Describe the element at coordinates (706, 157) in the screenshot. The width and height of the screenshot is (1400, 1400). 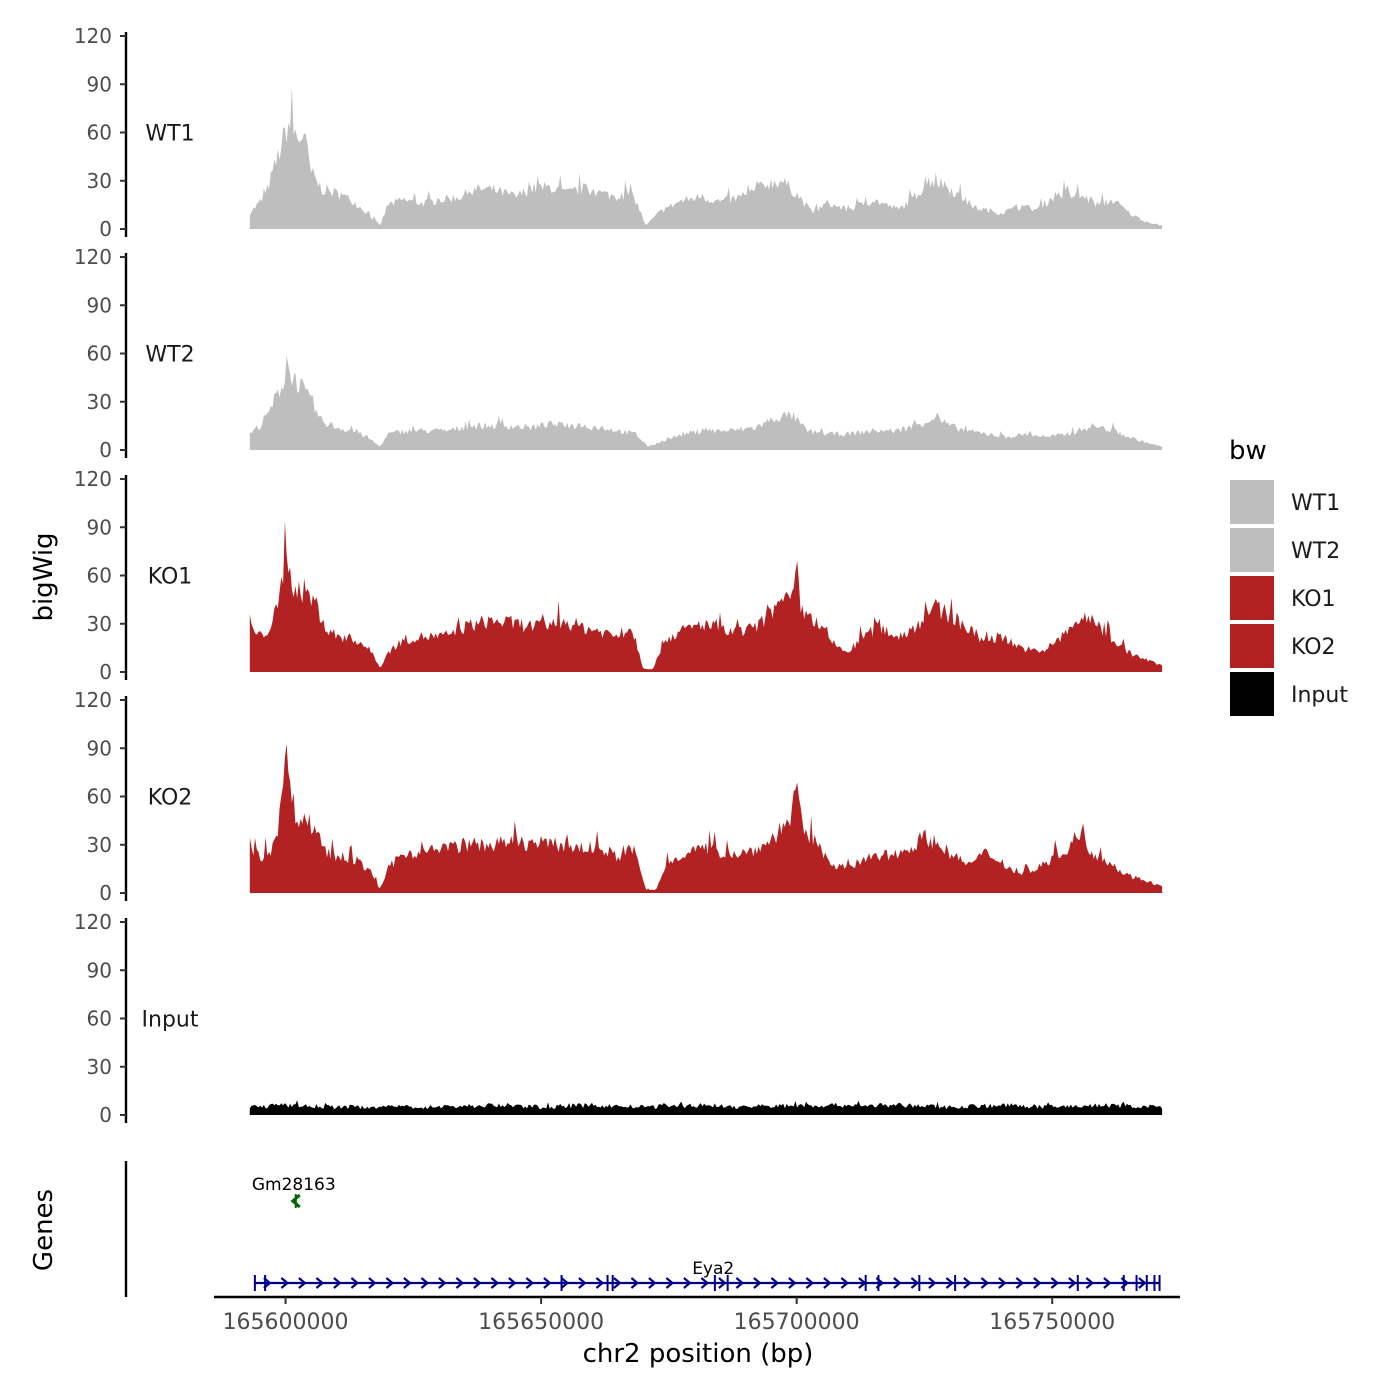
I see `coverage-area-wt1` at that location.